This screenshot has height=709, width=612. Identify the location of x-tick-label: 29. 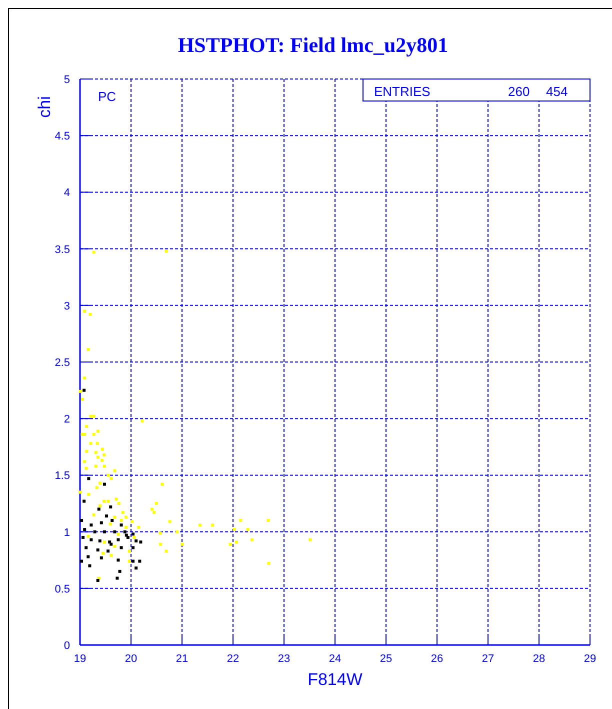
(590, 659).